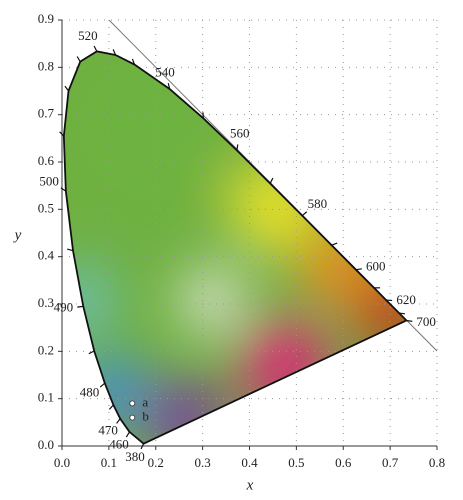  I want to click on wavelength-label: 620, so click(406, 299).